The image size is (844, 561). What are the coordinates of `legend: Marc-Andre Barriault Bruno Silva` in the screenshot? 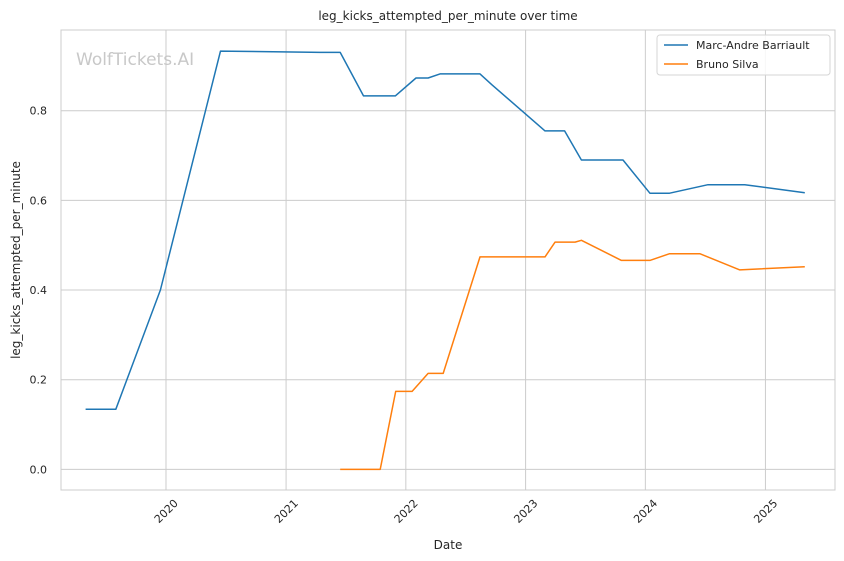 It's located at (743, 55).